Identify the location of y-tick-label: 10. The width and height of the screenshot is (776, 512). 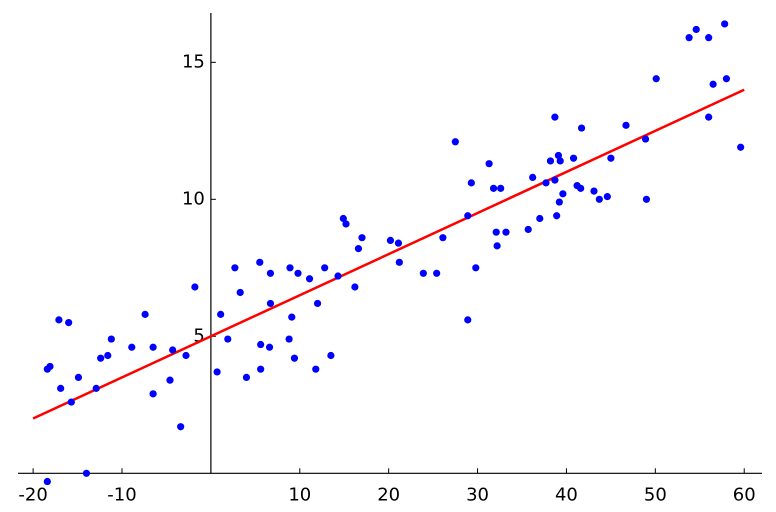
(193, 198).